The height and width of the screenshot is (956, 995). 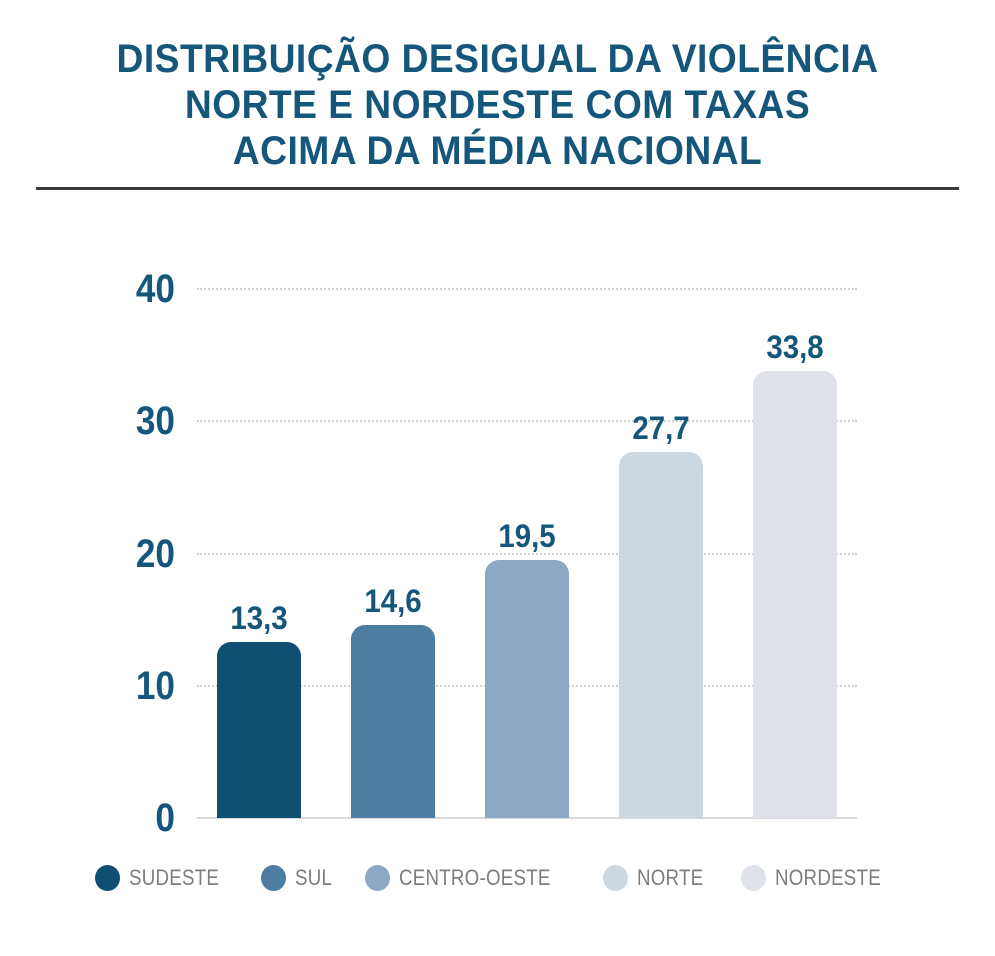 I want to click on legend-item-centro-oeste: CENTRO-OESTE, so click(x=470, y=878).